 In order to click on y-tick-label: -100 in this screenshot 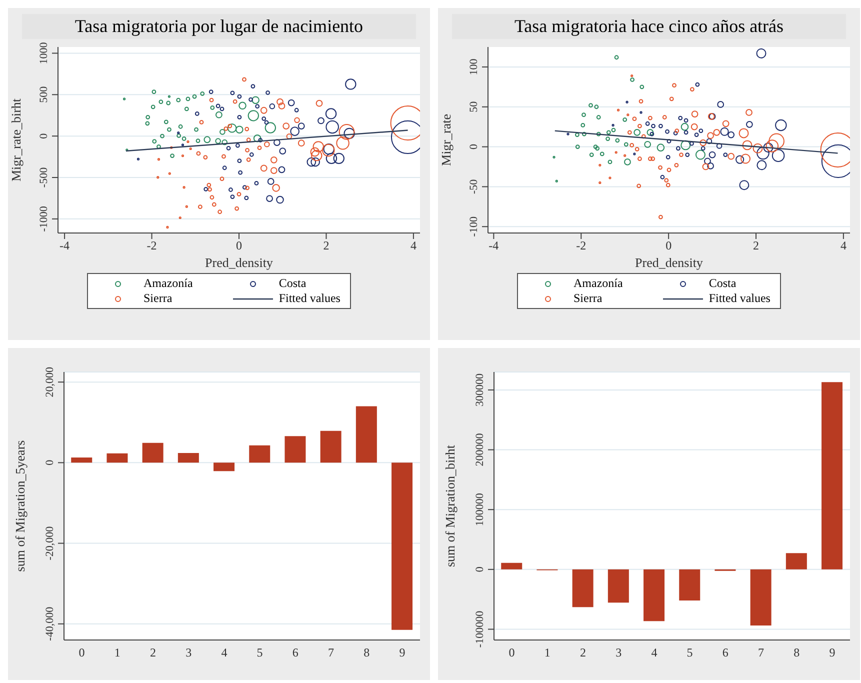, I will do `click(474, 226)`.